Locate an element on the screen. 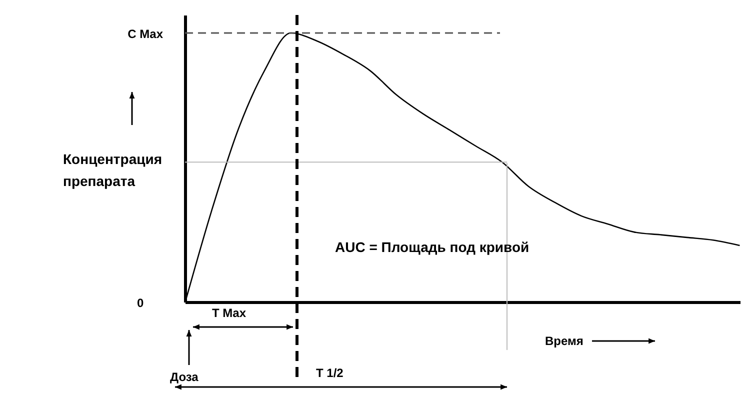  text: T 1/2 is located at coordinates (330, 373).